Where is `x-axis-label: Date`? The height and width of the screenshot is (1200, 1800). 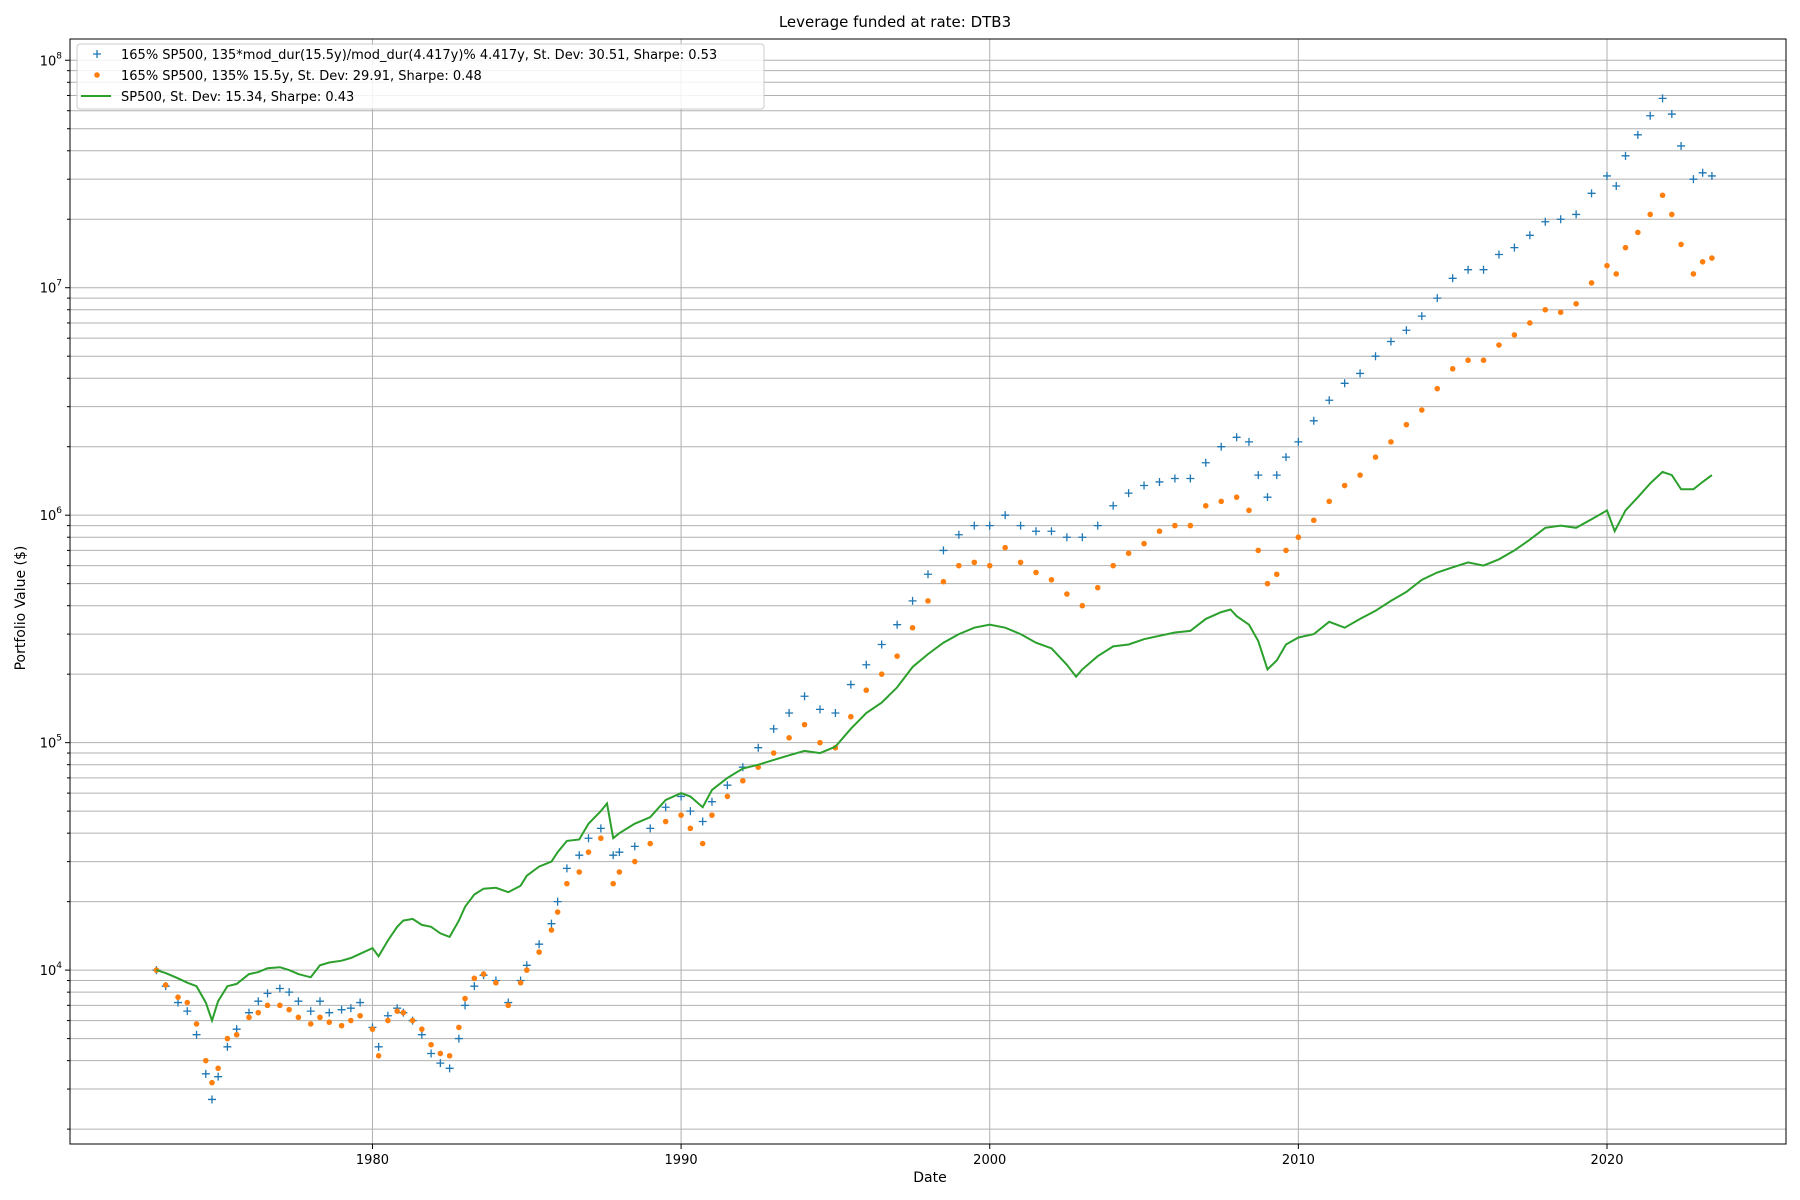 x-axis-label: Date is located at coordinates (929, 1178).